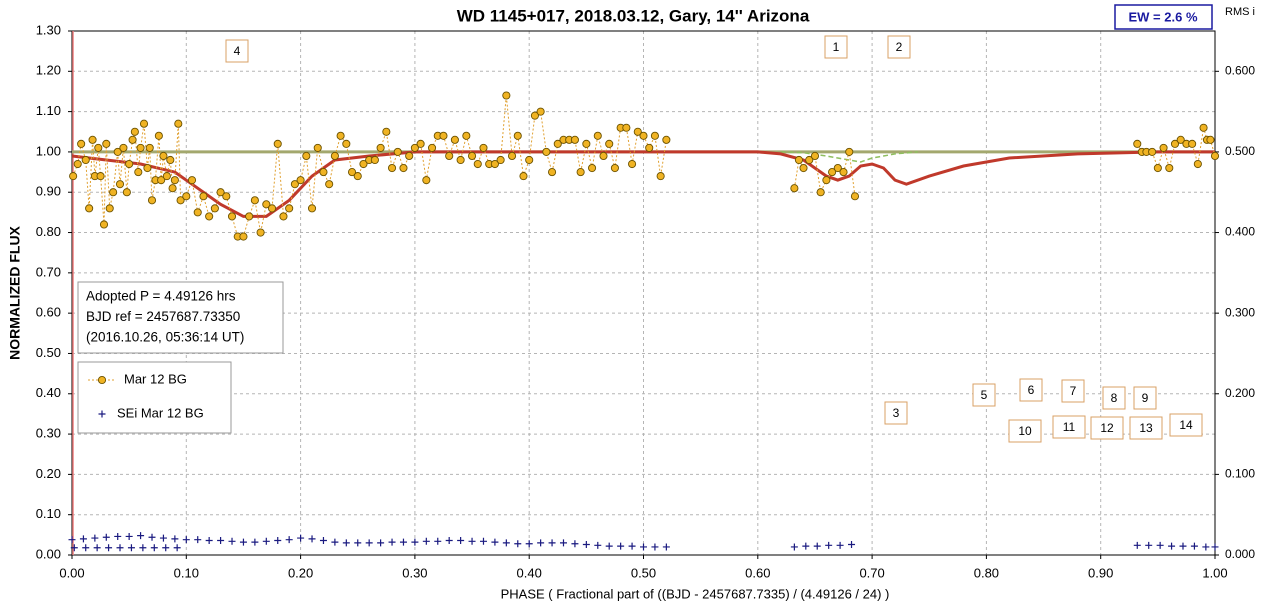 This screenshot has height=608, width=1268. I want to click on y-tick-label: 0.00, so click(48, 553).